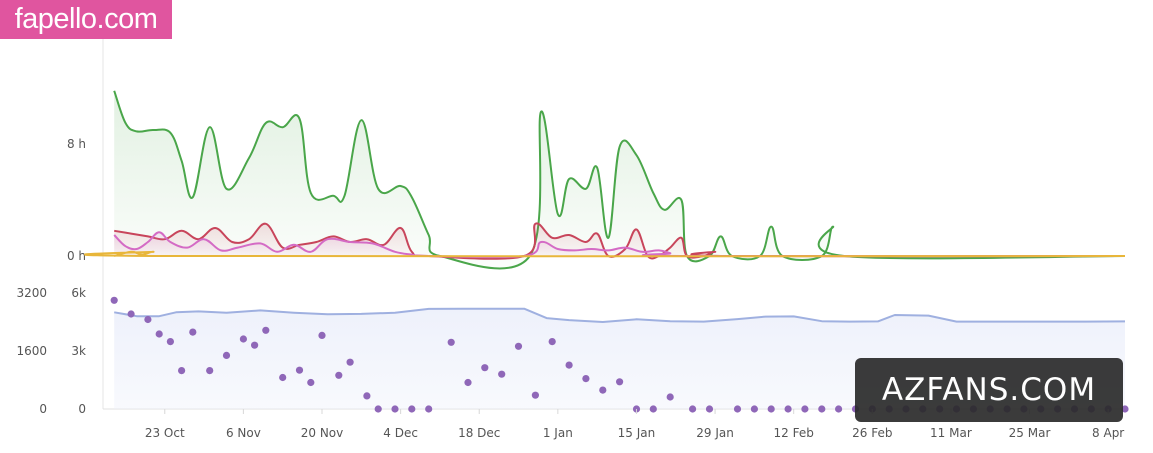  Describe the element at coordinates (78, 351) in the screenshot. I see `right-axis-tick-label: 3k` at that location.